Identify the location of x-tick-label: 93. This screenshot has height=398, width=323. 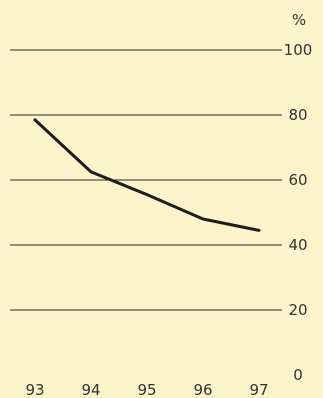
(34, 389).